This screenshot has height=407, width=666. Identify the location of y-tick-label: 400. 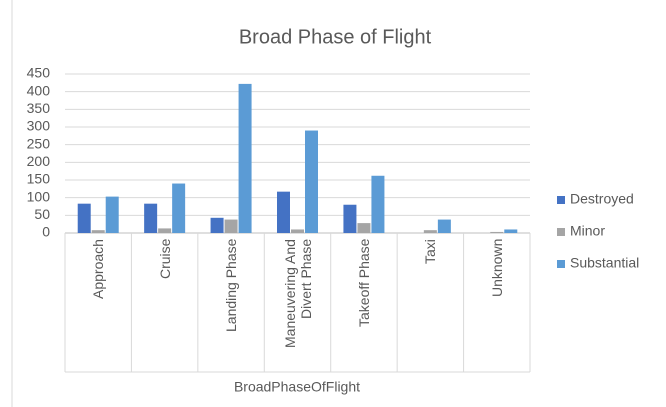
(39, 90).